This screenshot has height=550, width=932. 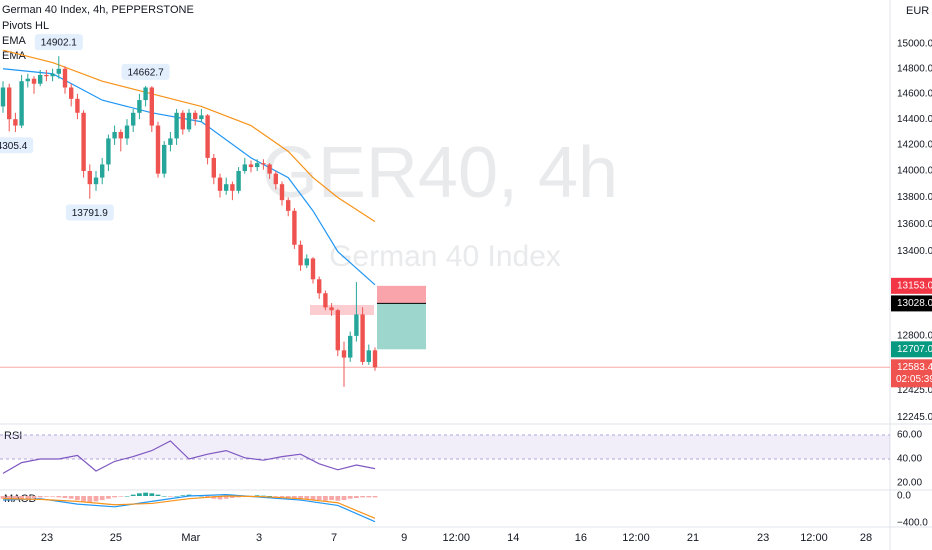 I want to click on indicator-label: Pivots HL, so click(x=25, y=26).